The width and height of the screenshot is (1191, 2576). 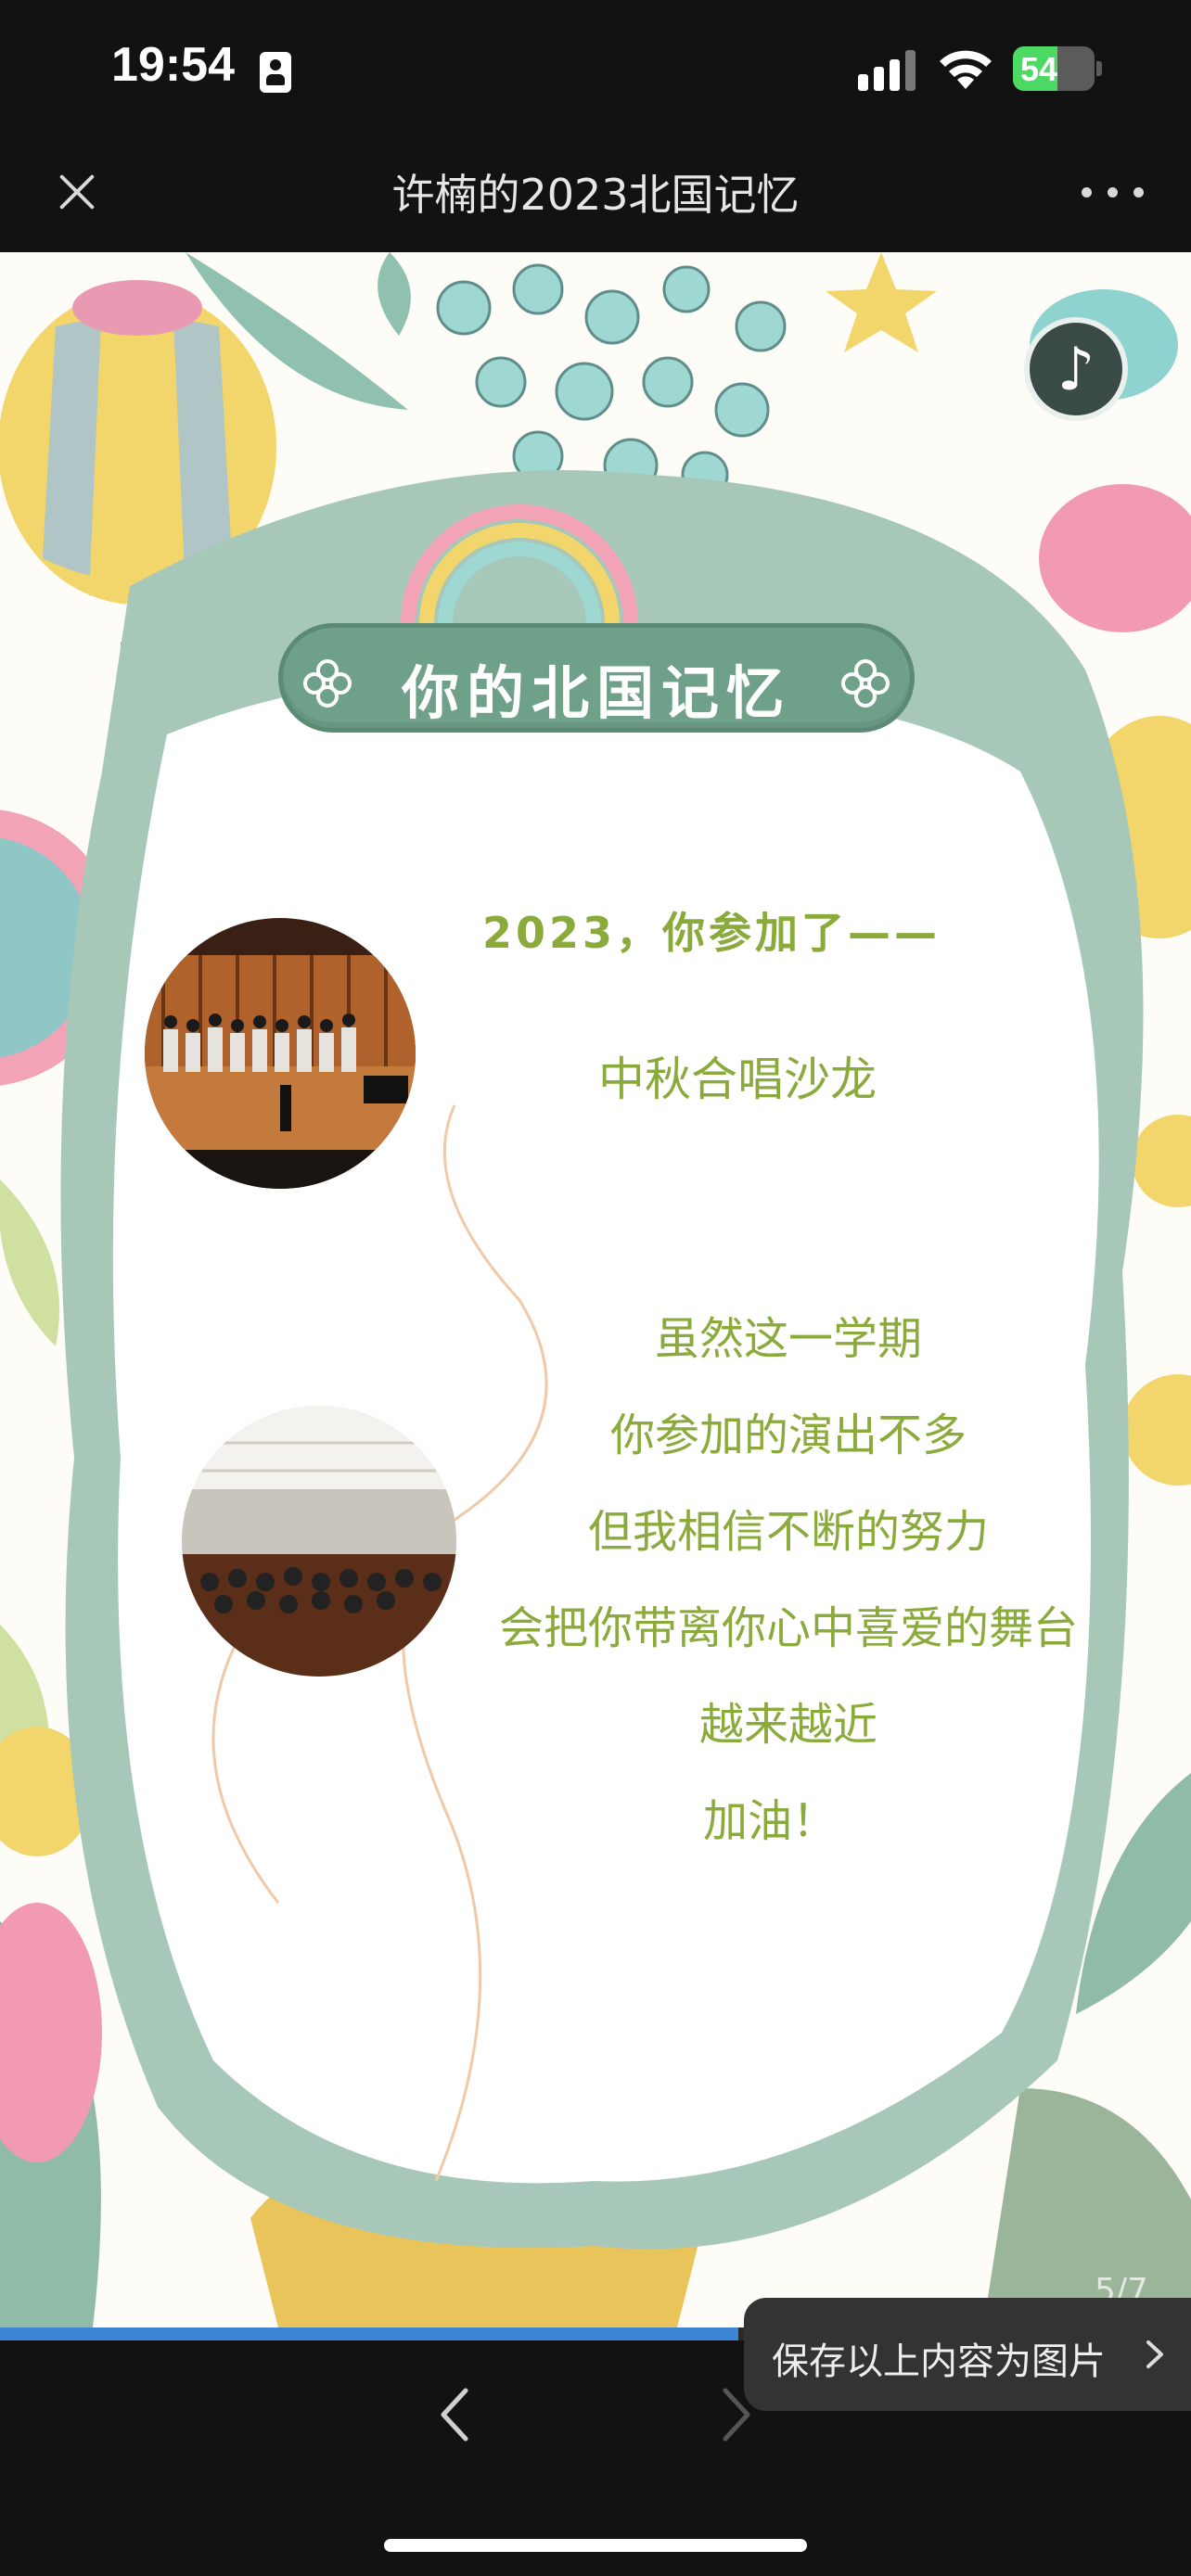 What do you see at coordinates (1113, 191) in the screenshot?
I see `more-icon` at bounding box center [1113, 191].